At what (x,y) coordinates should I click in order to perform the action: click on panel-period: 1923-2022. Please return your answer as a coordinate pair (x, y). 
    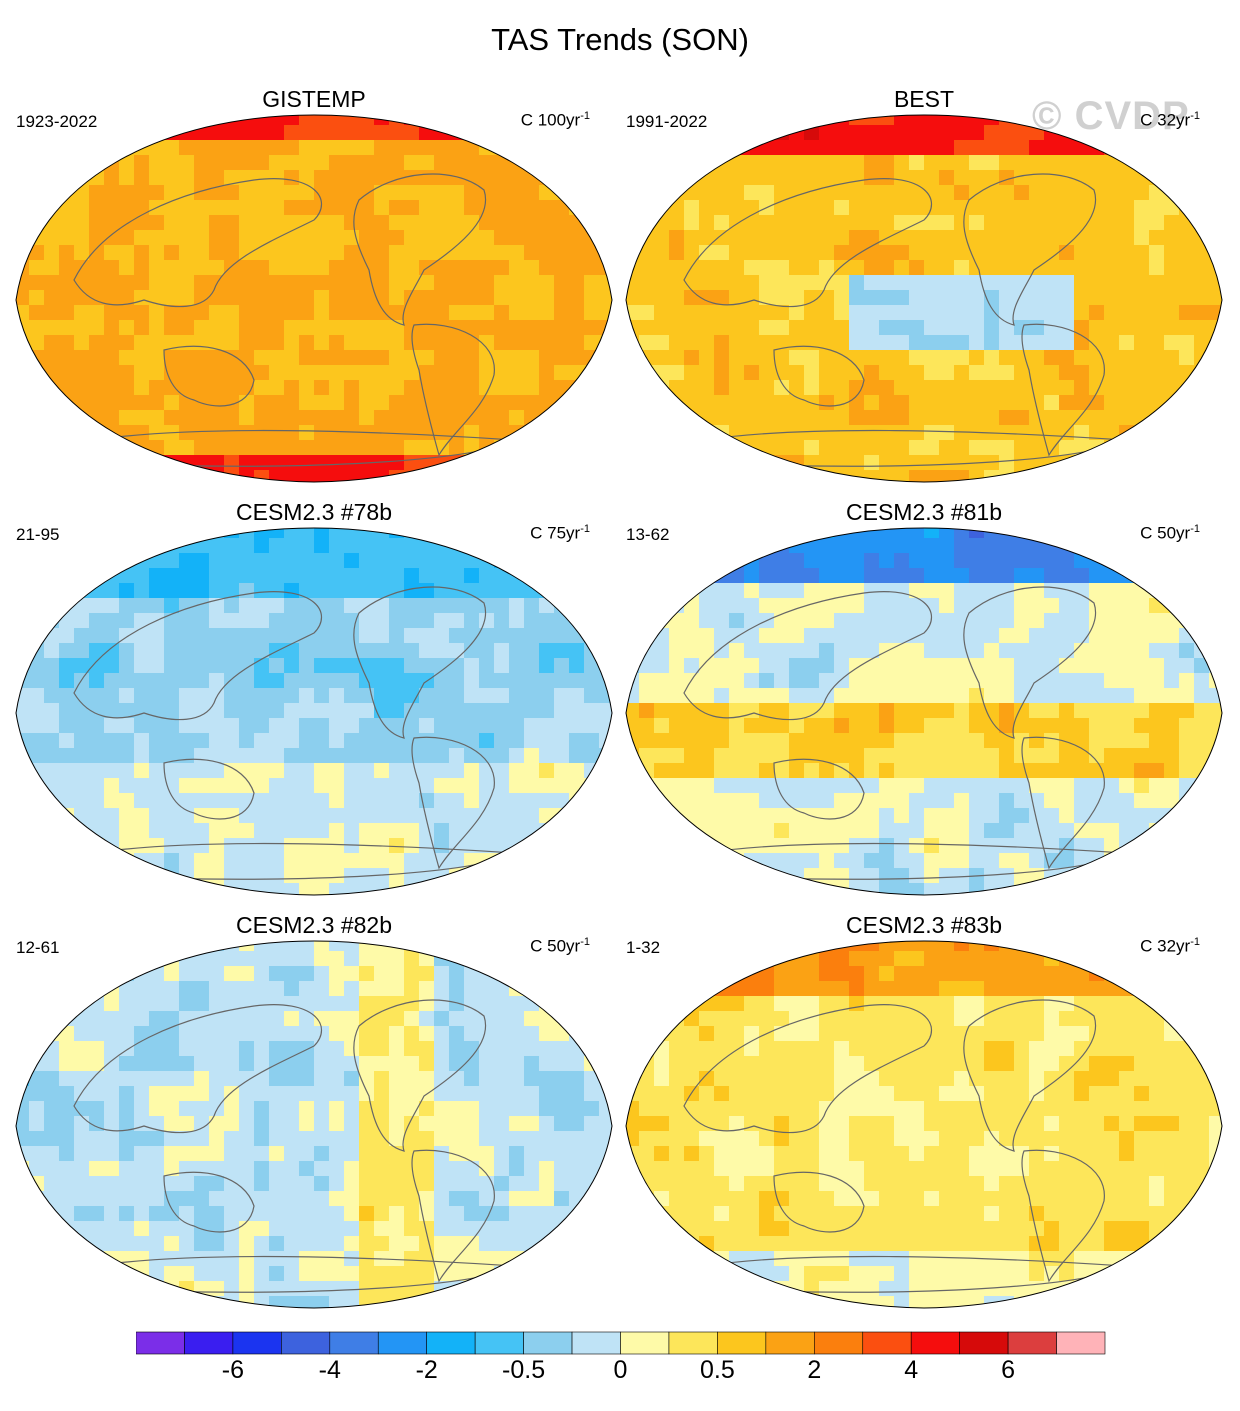
    Looking at the image, I should click on (57, 121).